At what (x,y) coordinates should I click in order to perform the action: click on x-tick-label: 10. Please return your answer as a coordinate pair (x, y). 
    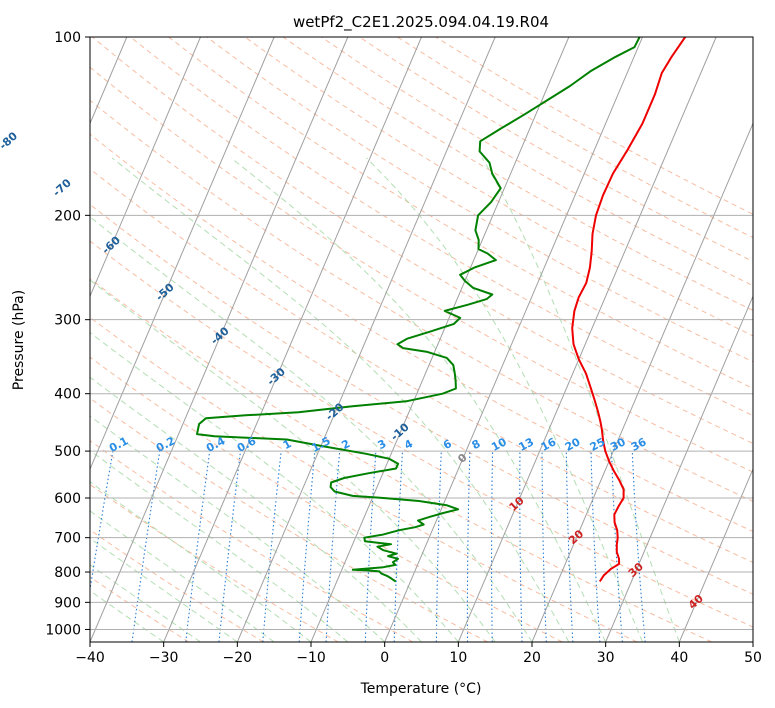
    Looking at the image, I should click on (458, 658).